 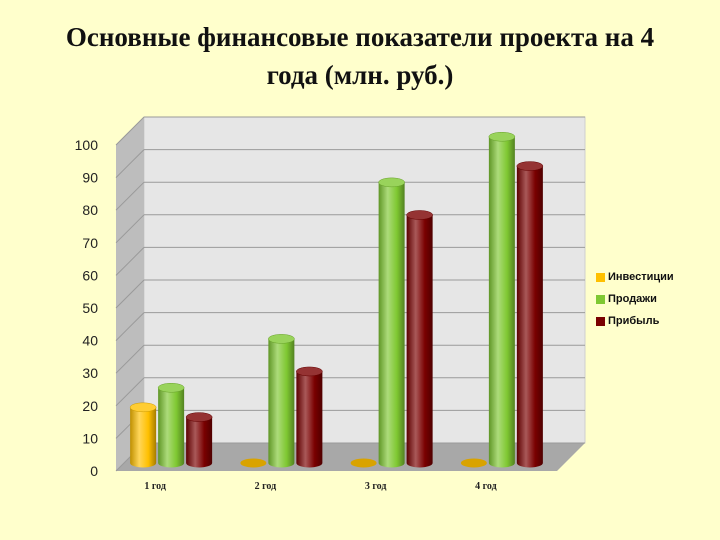 I want to click on legend-swatch-investments, so click(x=600, y=277).